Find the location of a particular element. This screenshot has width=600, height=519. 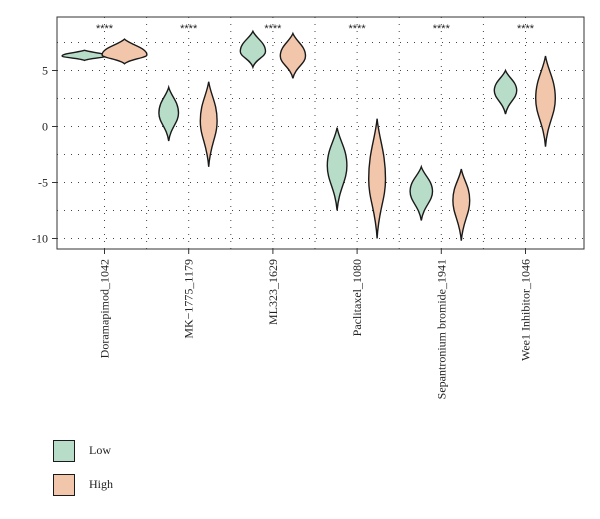

legend-swatch-high is located at coordinates (64, 485).